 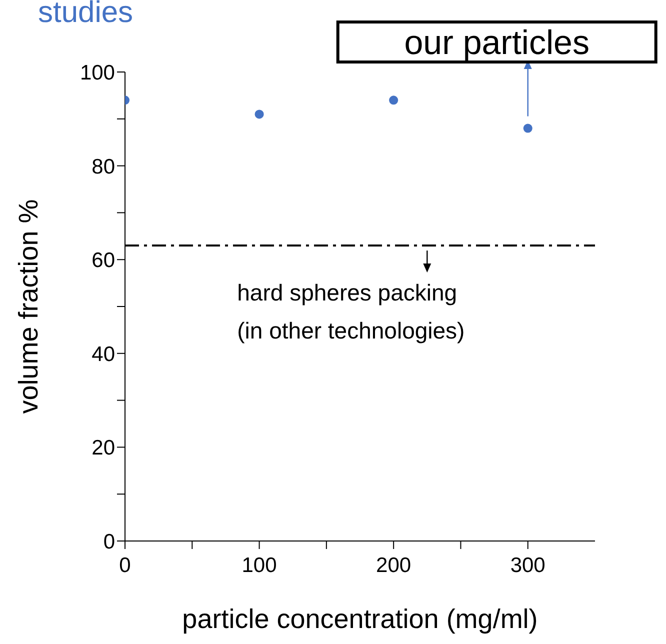 I want to click on y-tick-label: 60, so click(x=103, y=260).